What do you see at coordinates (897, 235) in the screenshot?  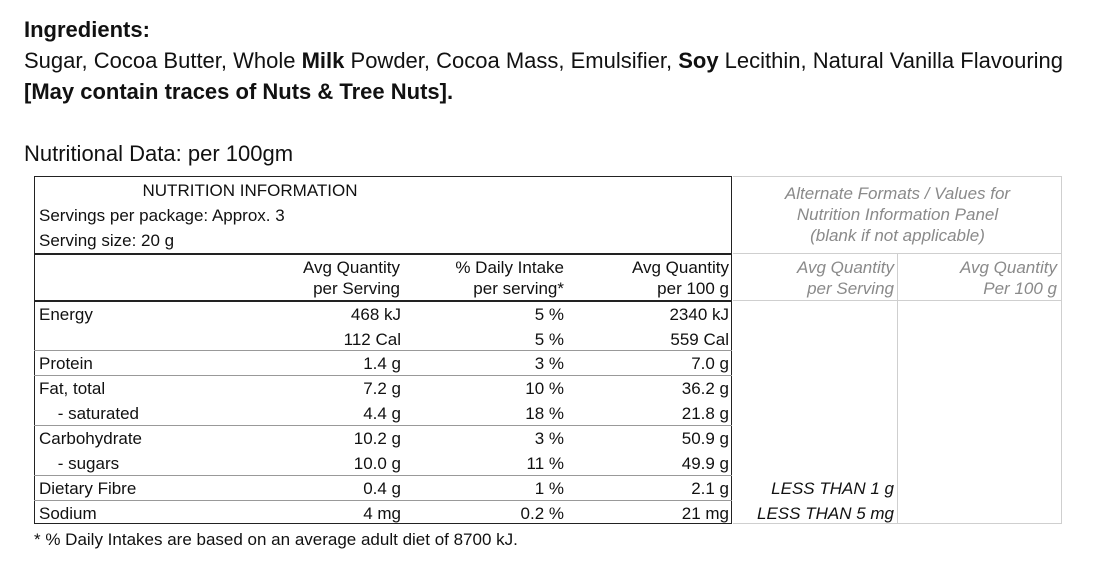 I see `alt-panel-title: (blank if not applicable)` at bounding box center [897, 235].